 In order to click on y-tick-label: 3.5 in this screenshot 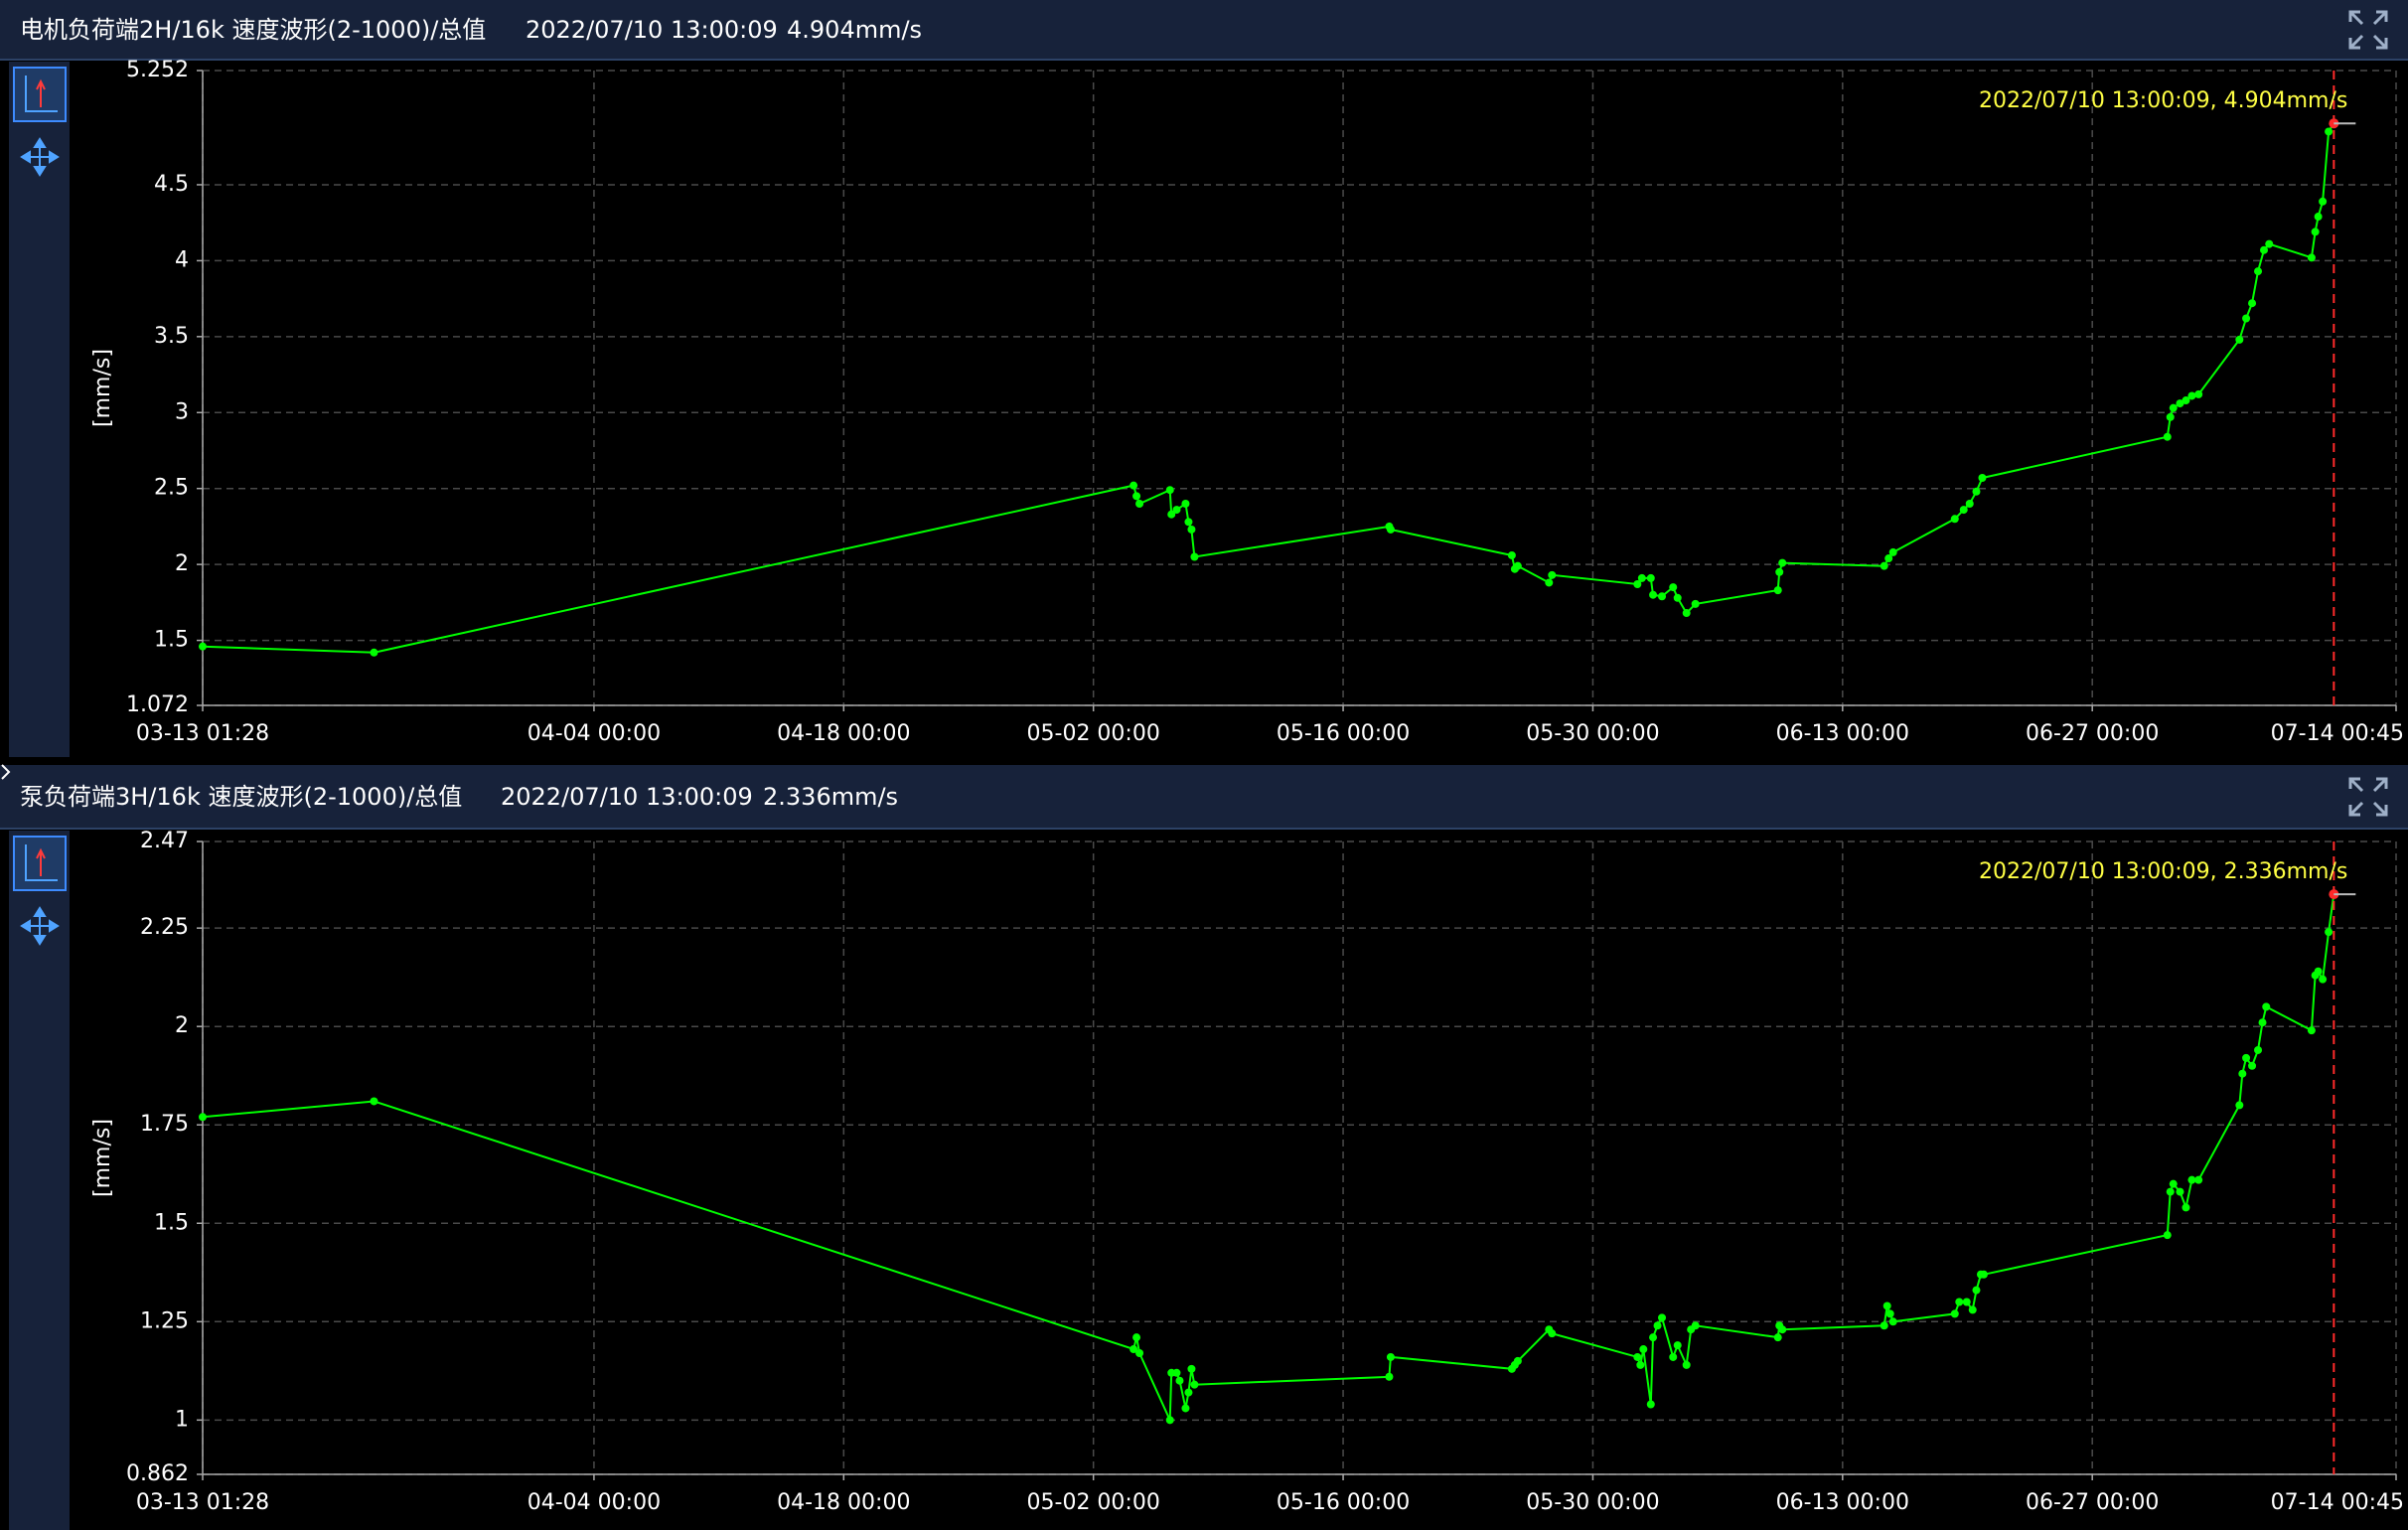, I will do `click(171, 336)`.